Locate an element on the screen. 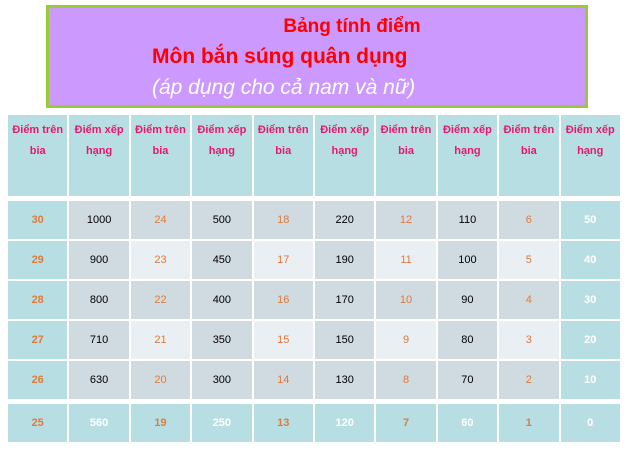  rank-score-cell: 60 is located at coordinates (468, 424).